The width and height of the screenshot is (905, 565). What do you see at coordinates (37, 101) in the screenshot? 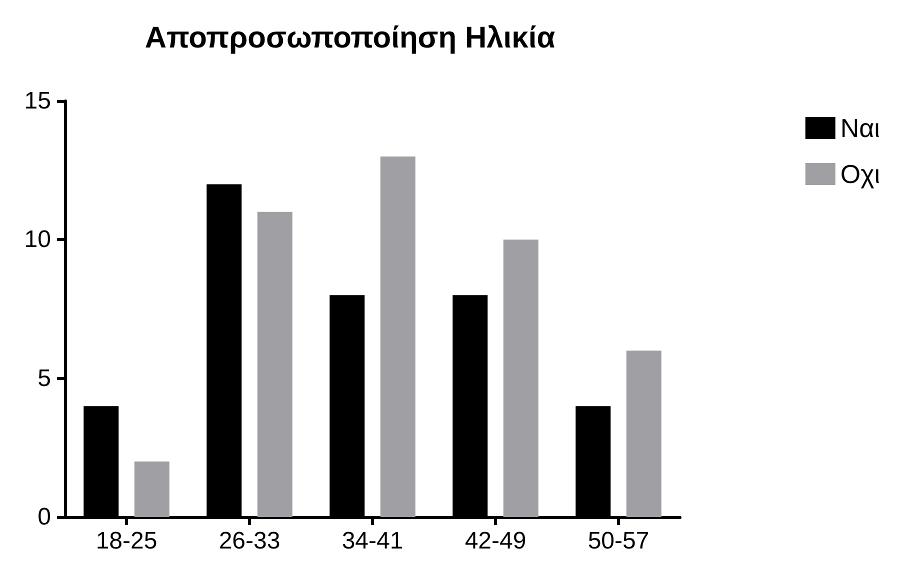
I see `y-tick-label: 15` at bounding box center [37, 101].